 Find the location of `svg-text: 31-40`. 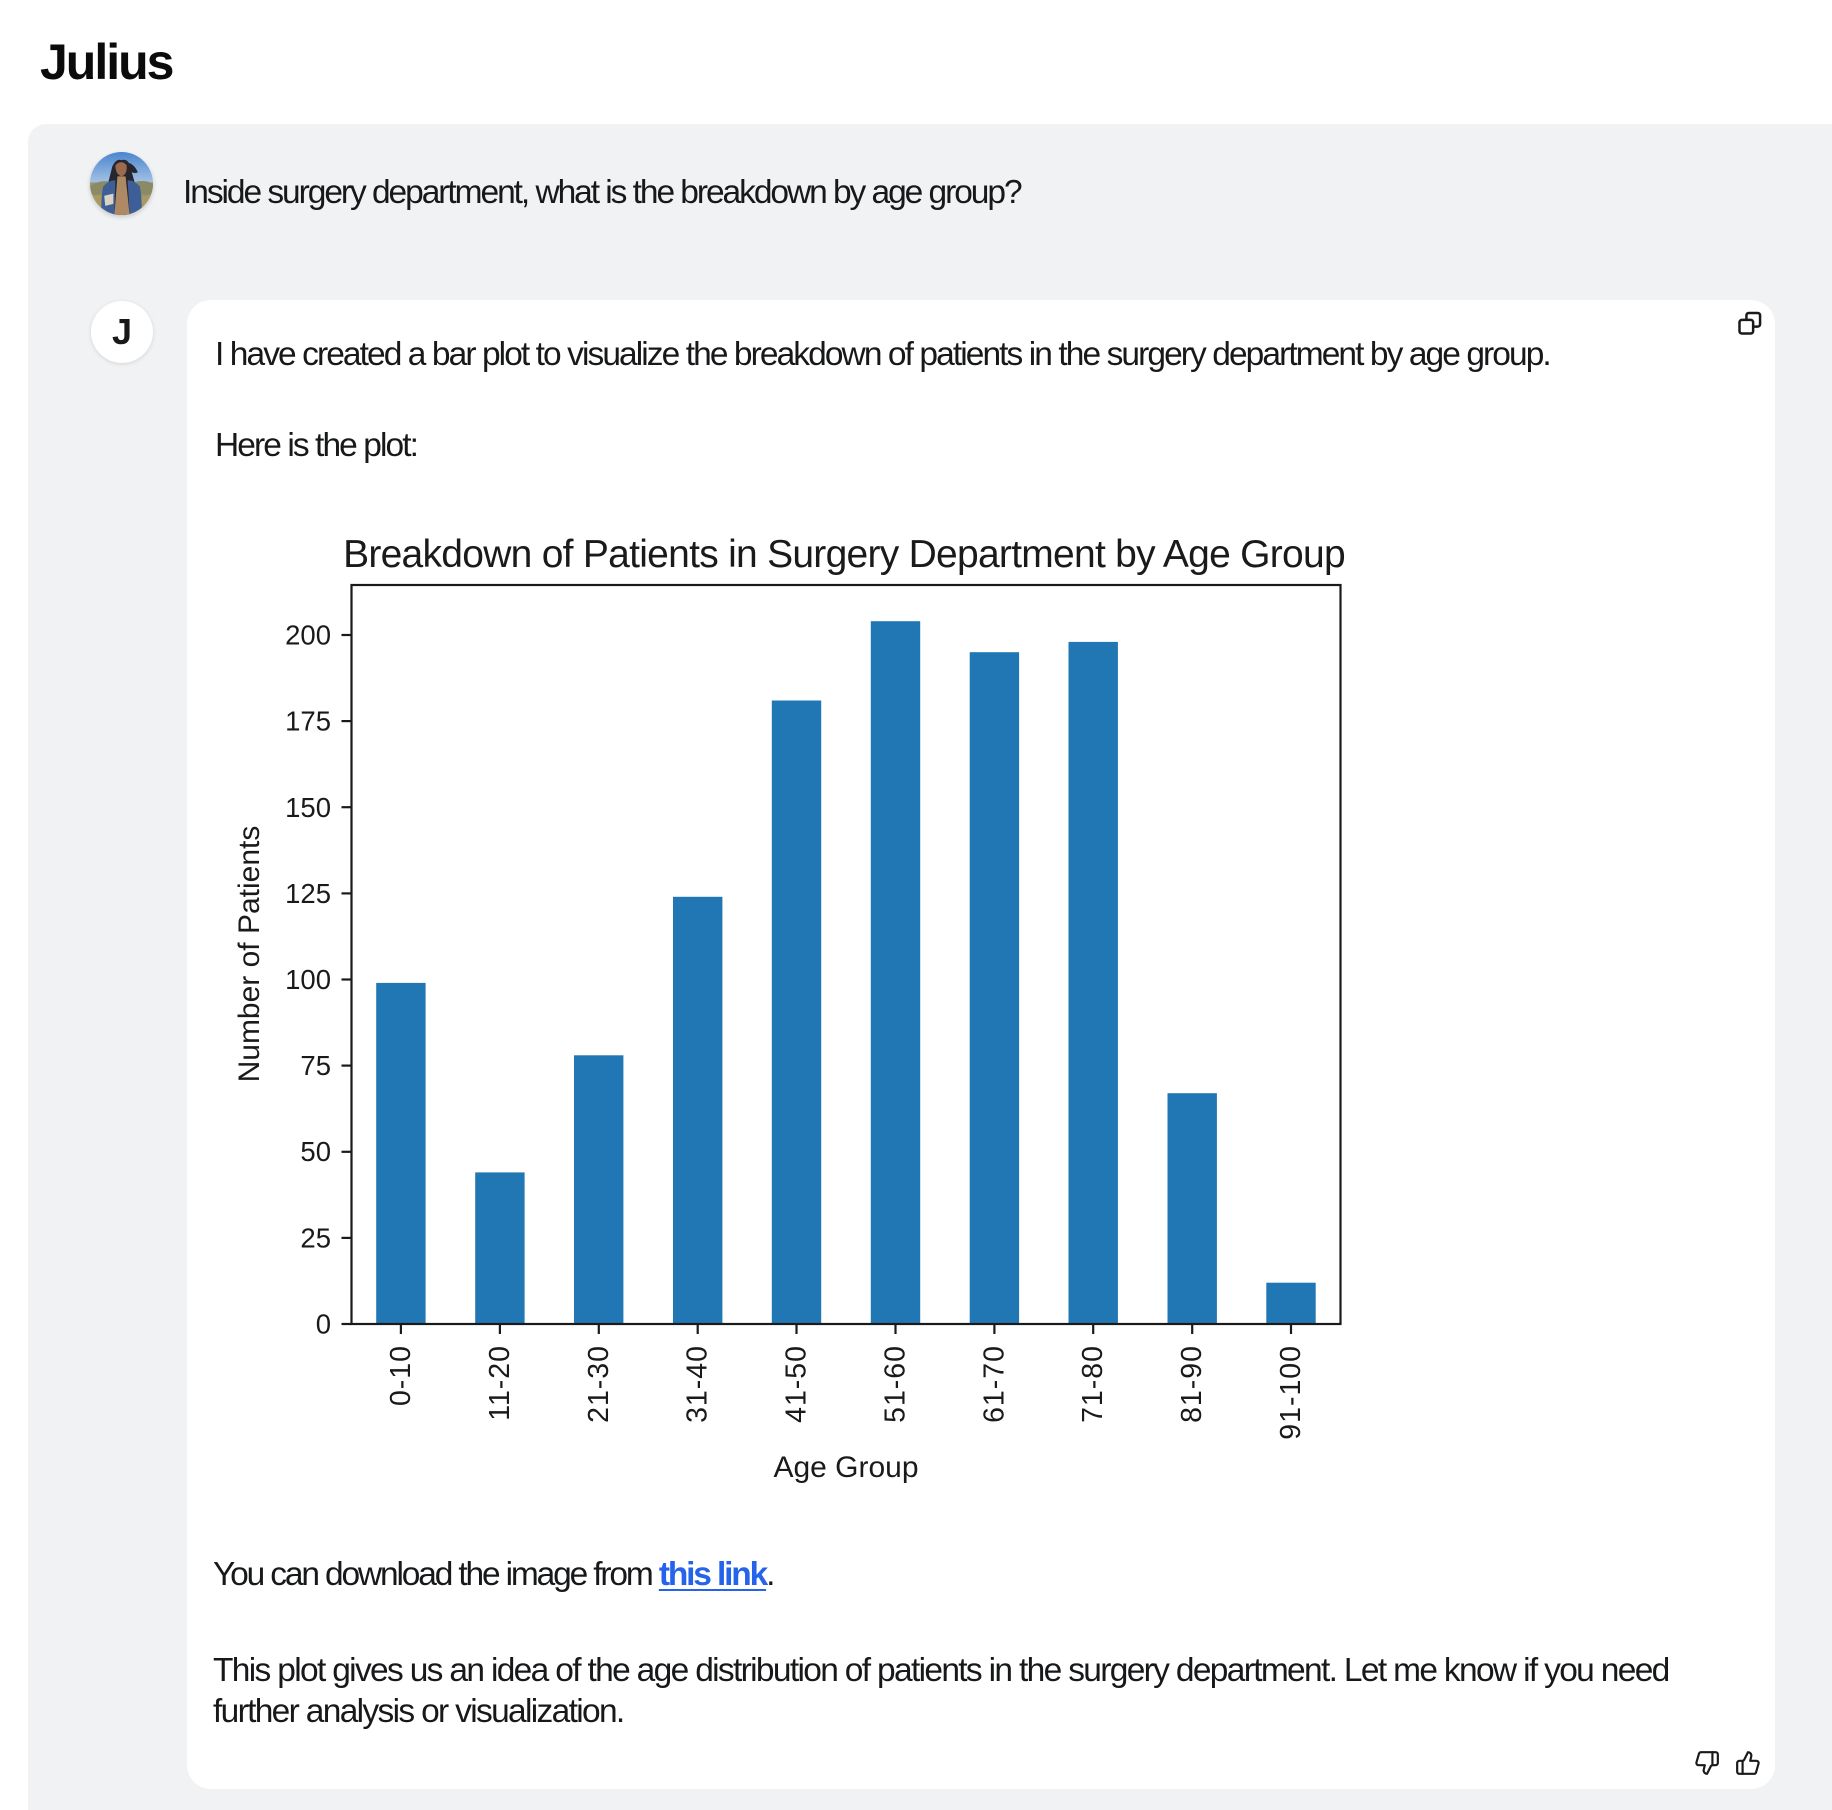

svg-text: 31-40 is located at coordinates (698, 1384).